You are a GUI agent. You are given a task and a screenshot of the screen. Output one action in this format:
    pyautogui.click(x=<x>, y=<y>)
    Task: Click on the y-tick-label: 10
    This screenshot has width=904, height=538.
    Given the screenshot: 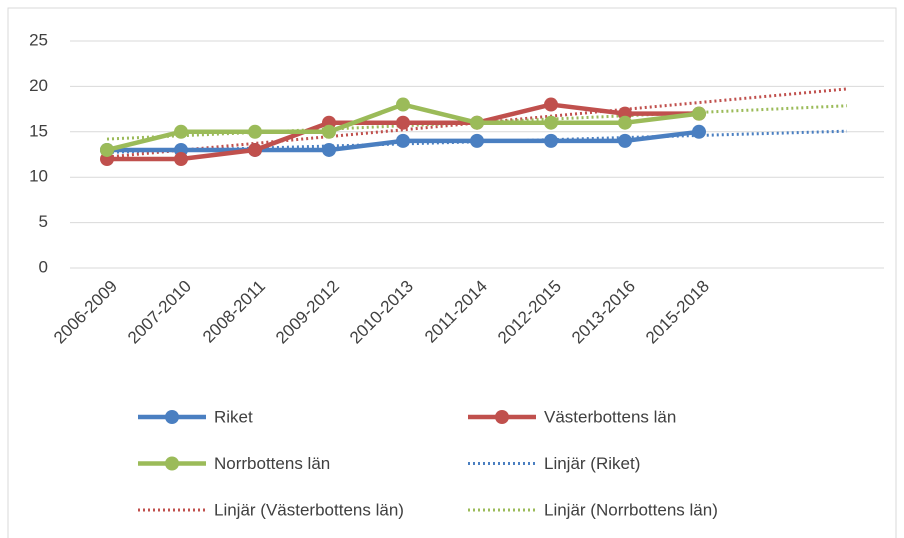 What is the action you would take?
    pyautogui.click(x=38, y=176)
    